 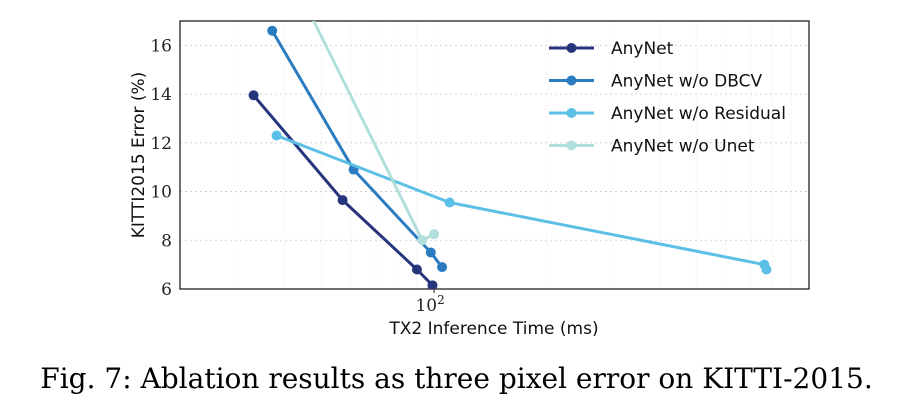 What do you see at coordinates (683, 147) in the screenshot?
I see `legend-label: AnyNet w/o Unet` at bounding box center [683, 147].